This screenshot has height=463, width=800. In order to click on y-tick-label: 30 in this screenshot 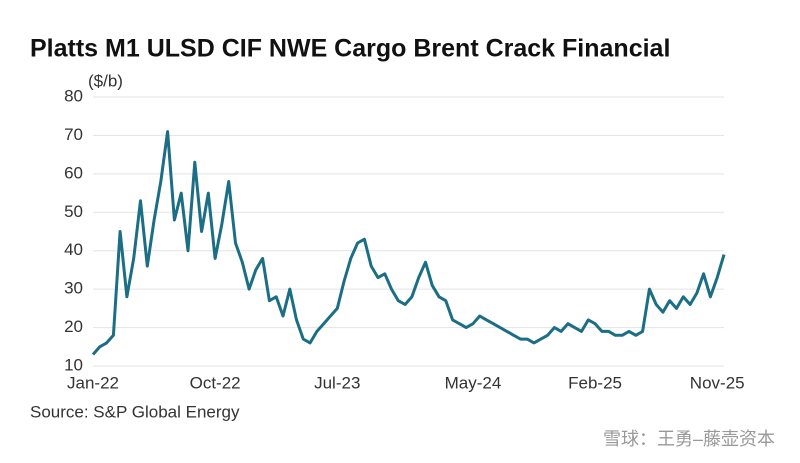, I will do `click(73, 288)`.